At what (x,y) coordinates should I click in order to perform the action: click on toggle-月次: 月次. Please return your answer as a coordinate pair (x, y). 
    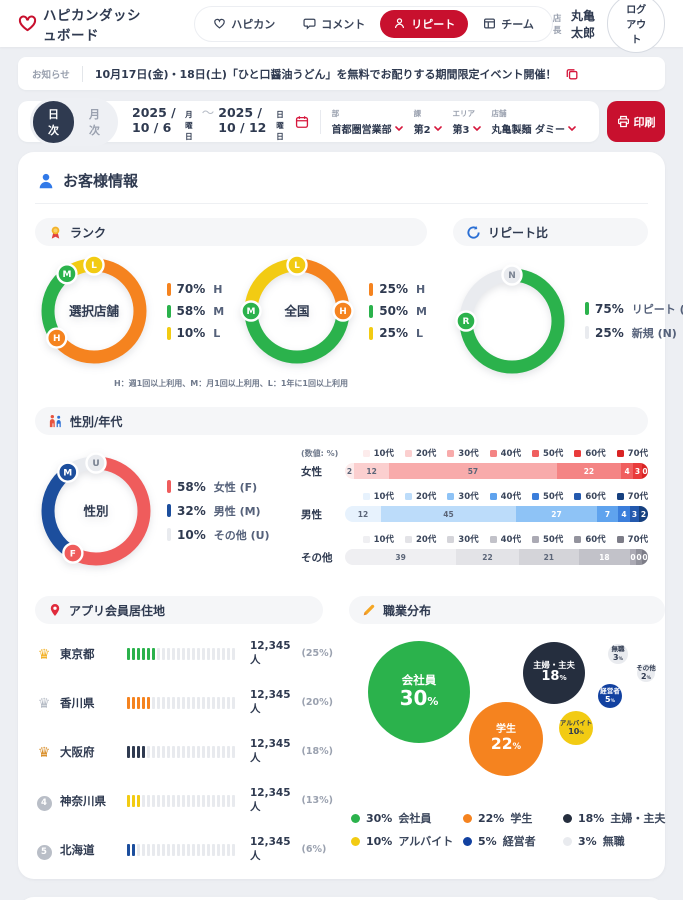
    Looking at the image, I should click on (94, 122).